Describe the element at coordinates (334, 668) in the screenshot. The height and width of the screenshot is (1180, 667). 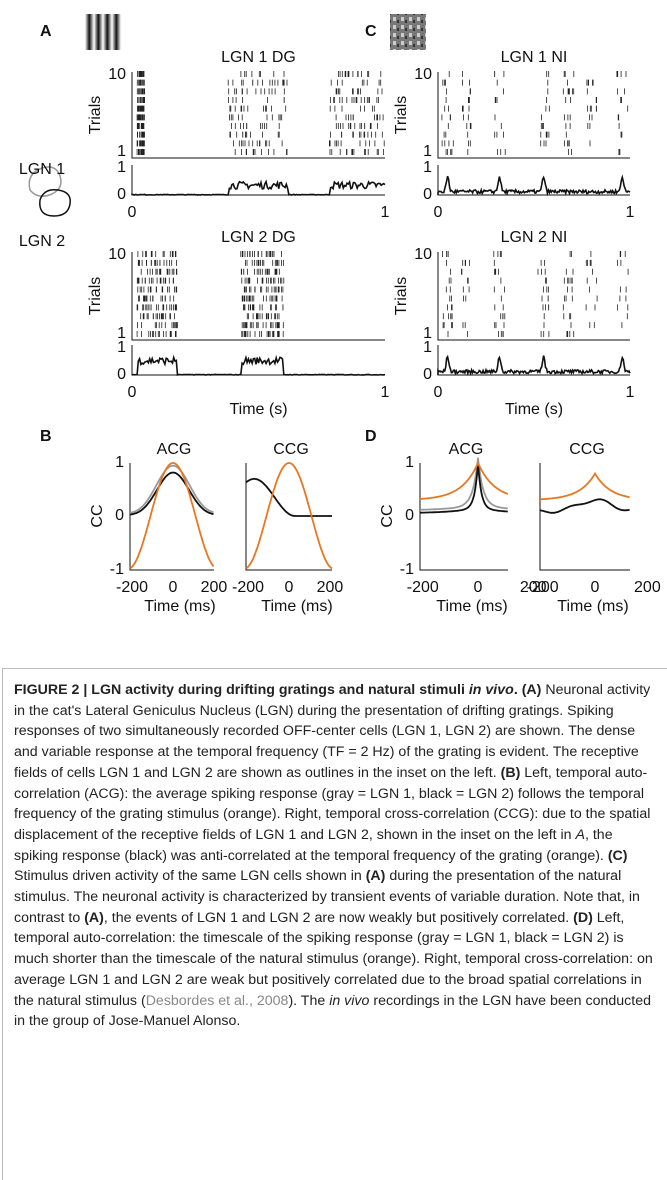
I see `caption-frame` at that location.